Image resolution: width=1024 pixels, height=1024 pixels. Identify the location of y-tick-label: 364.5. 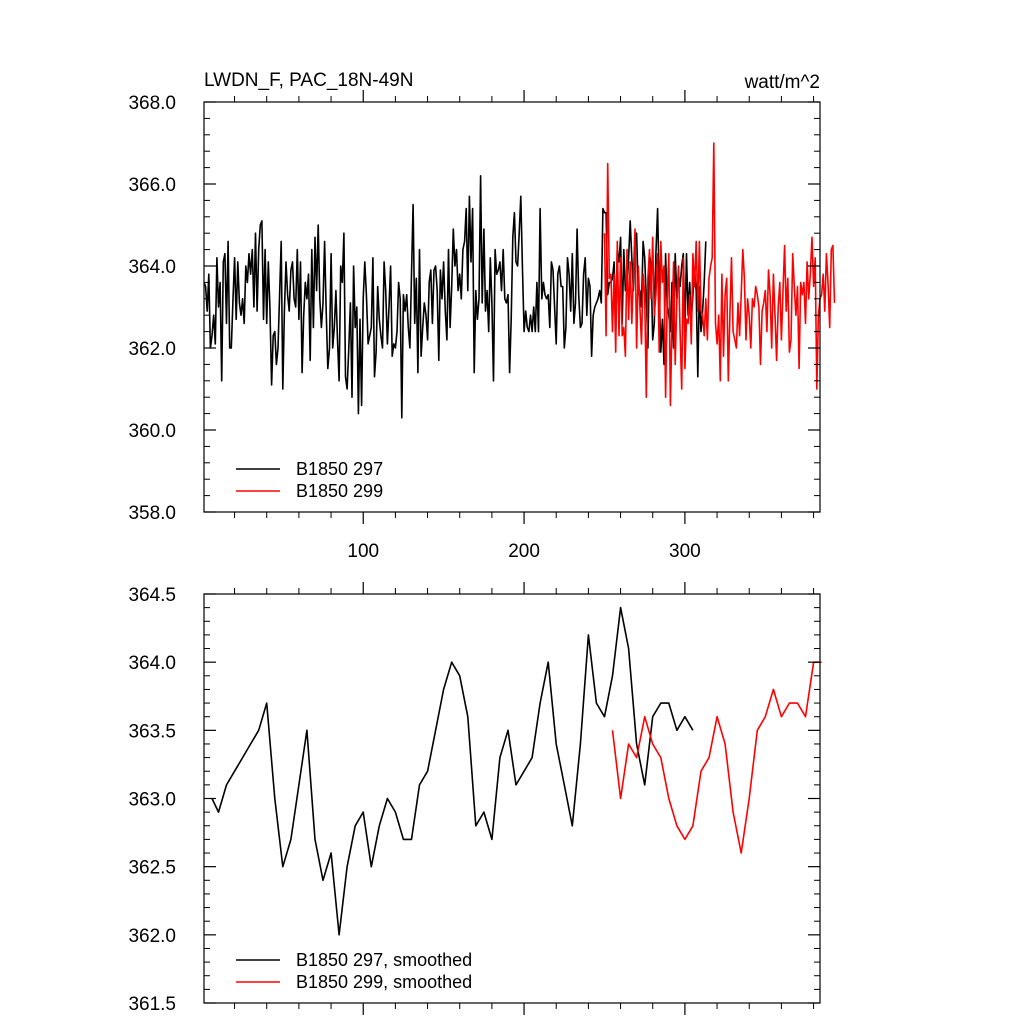
(152, 595).